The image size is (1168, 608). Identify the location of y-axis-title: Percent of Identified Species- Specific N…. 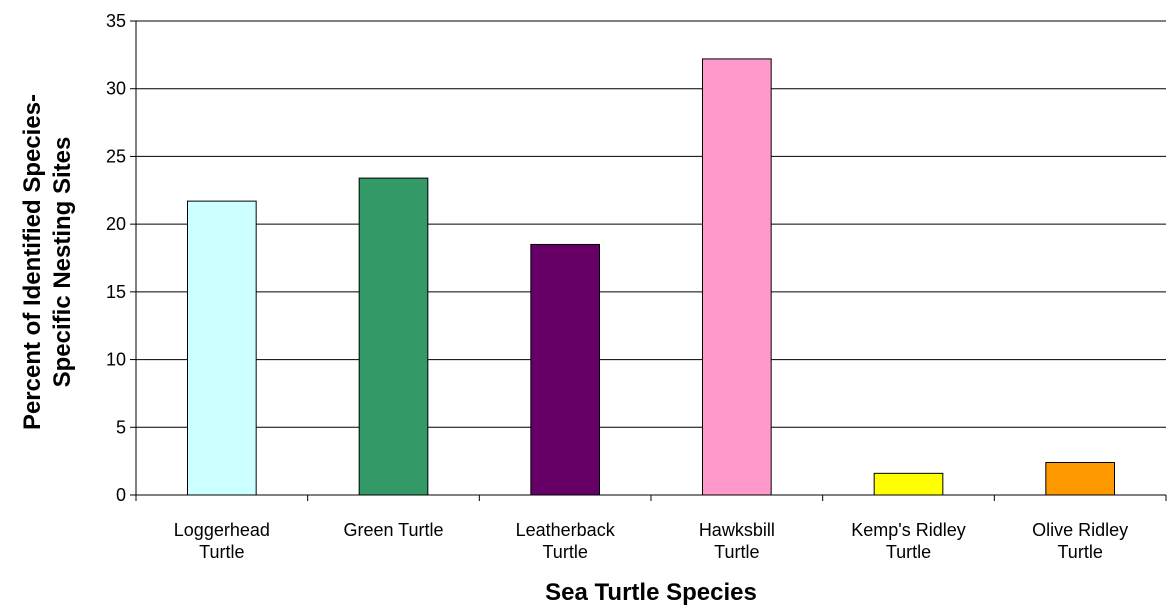
(47, 262).